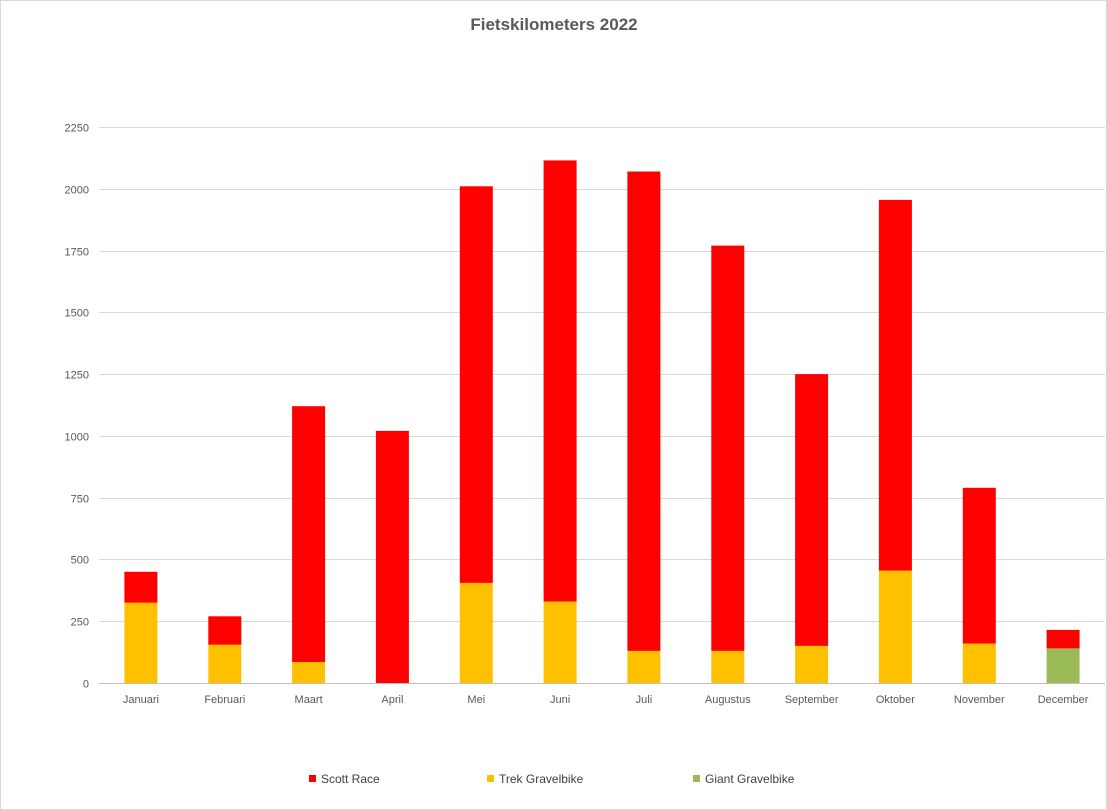  Describe the element at coordinates (77, 407) in the screenshot. I see `y-axis-ticks: 0 250 500 750 1000 1250 1500 1750 2000 2250` at that location.